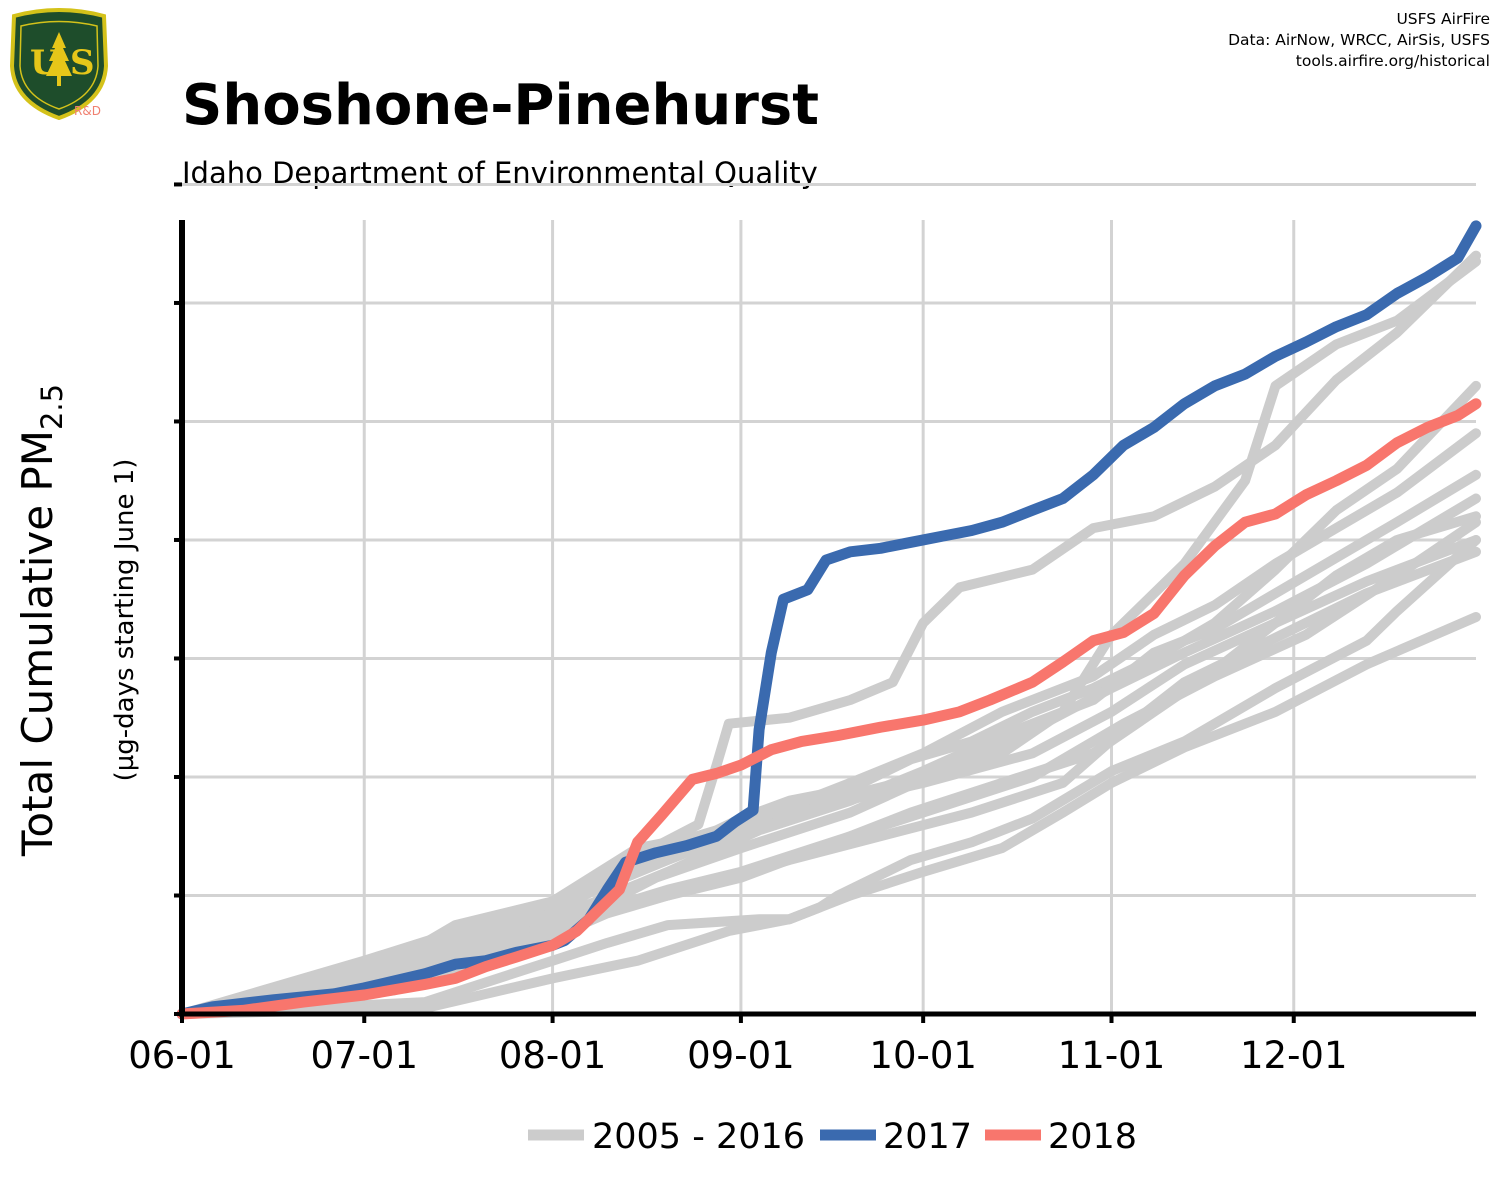 The height and width of the screenshot is (1200, 1500). I want to click on legend-label-0: 2005 - 2016, so click(698, 1137).